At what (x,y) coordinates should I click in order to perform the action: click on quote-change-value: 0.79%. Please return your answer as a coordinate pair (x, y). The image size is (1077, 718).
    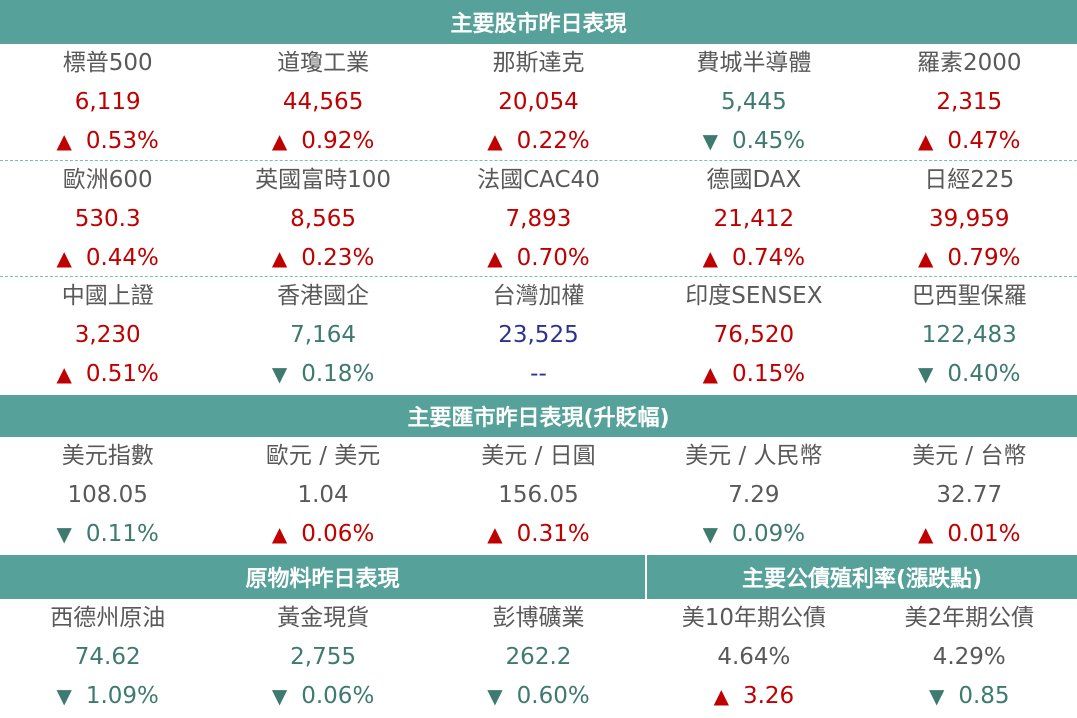
    Looking at the image, I should click on (984, 258).